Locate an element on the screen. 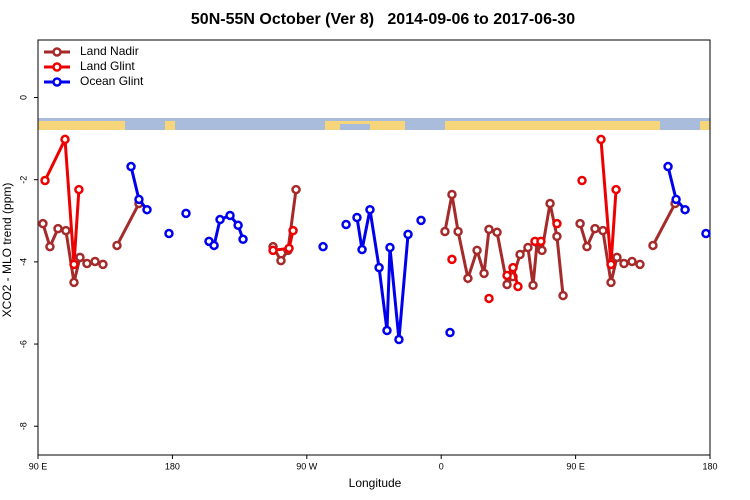  y-tick-label: -8 is located at coordinates (23, 426).